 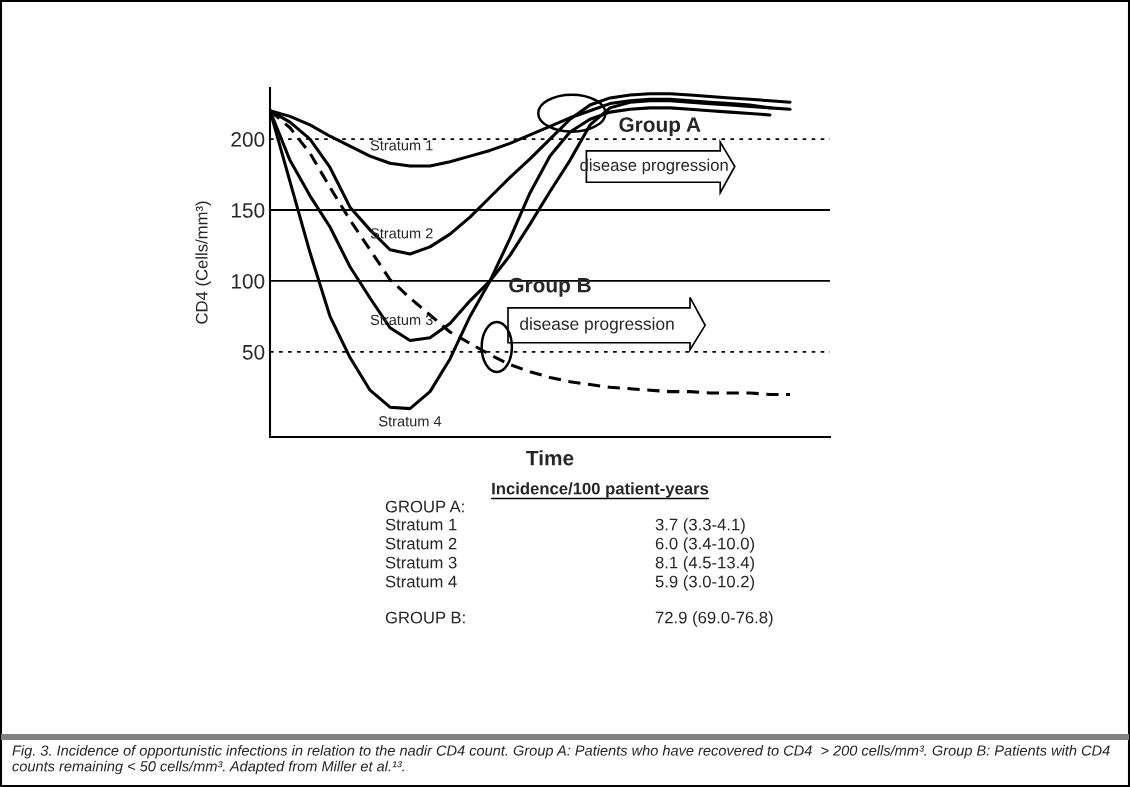 What do you see at coordinates (203, 262) in the screenshot?
I see `y-axis-title: CD4 (Cells/mm³)` at bounding box center [203, 262].